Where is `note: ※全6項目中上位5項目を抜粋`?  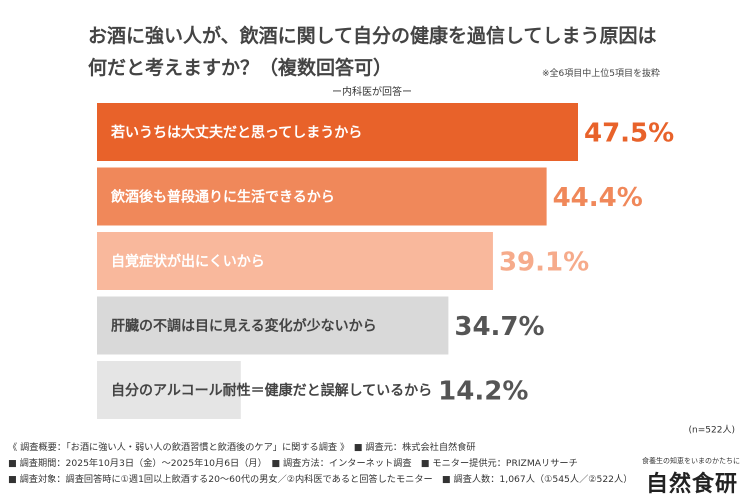
note: ※全6項目中上位5項目を抜粋 is located at coordinates (601, 74).